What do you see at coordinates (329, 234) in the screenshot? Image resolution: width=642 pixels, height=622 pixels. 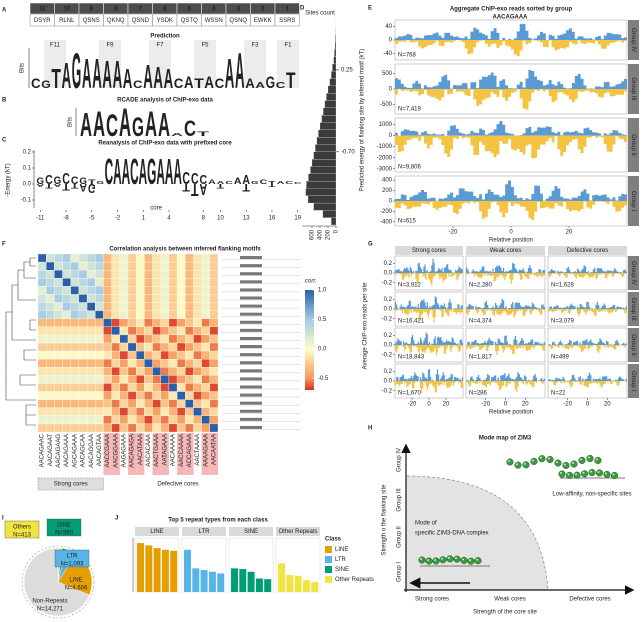 I see `x-tick-label: 200` at bounding box center [329, 234].